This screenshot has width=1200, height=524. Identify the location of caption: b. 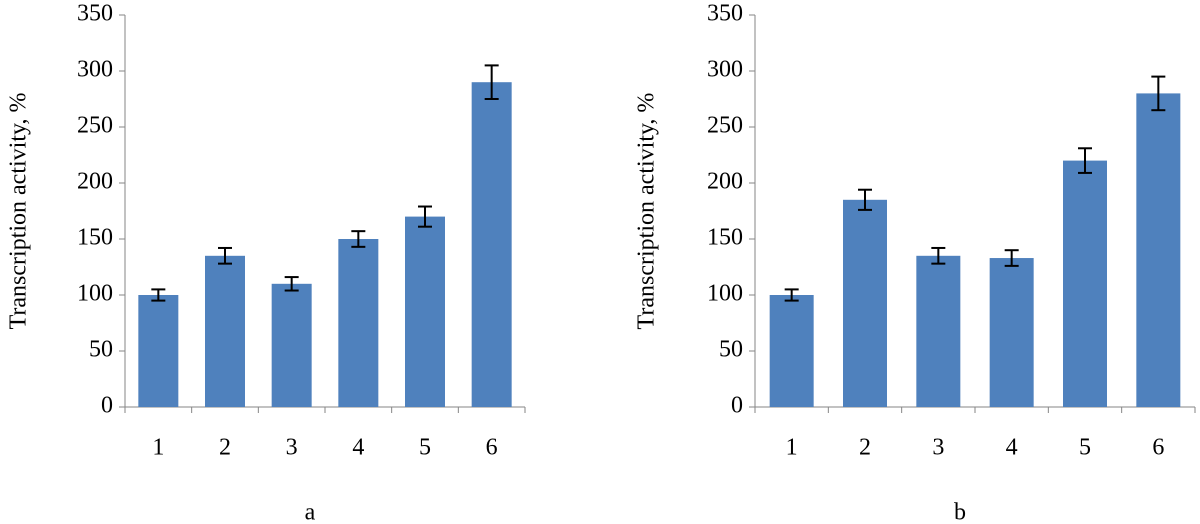
(960, 512).